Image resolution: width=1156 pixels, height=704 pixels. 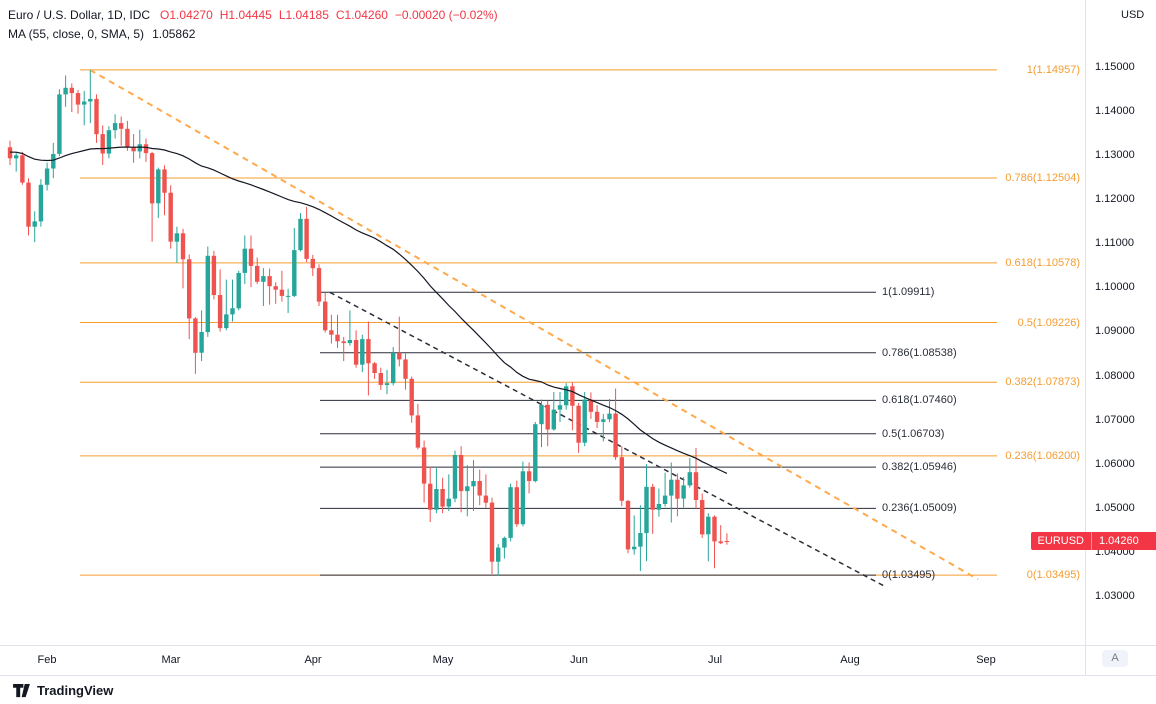 I want to click on fib-level-label: 0.618(1.07460), so click(x=919, y=400).